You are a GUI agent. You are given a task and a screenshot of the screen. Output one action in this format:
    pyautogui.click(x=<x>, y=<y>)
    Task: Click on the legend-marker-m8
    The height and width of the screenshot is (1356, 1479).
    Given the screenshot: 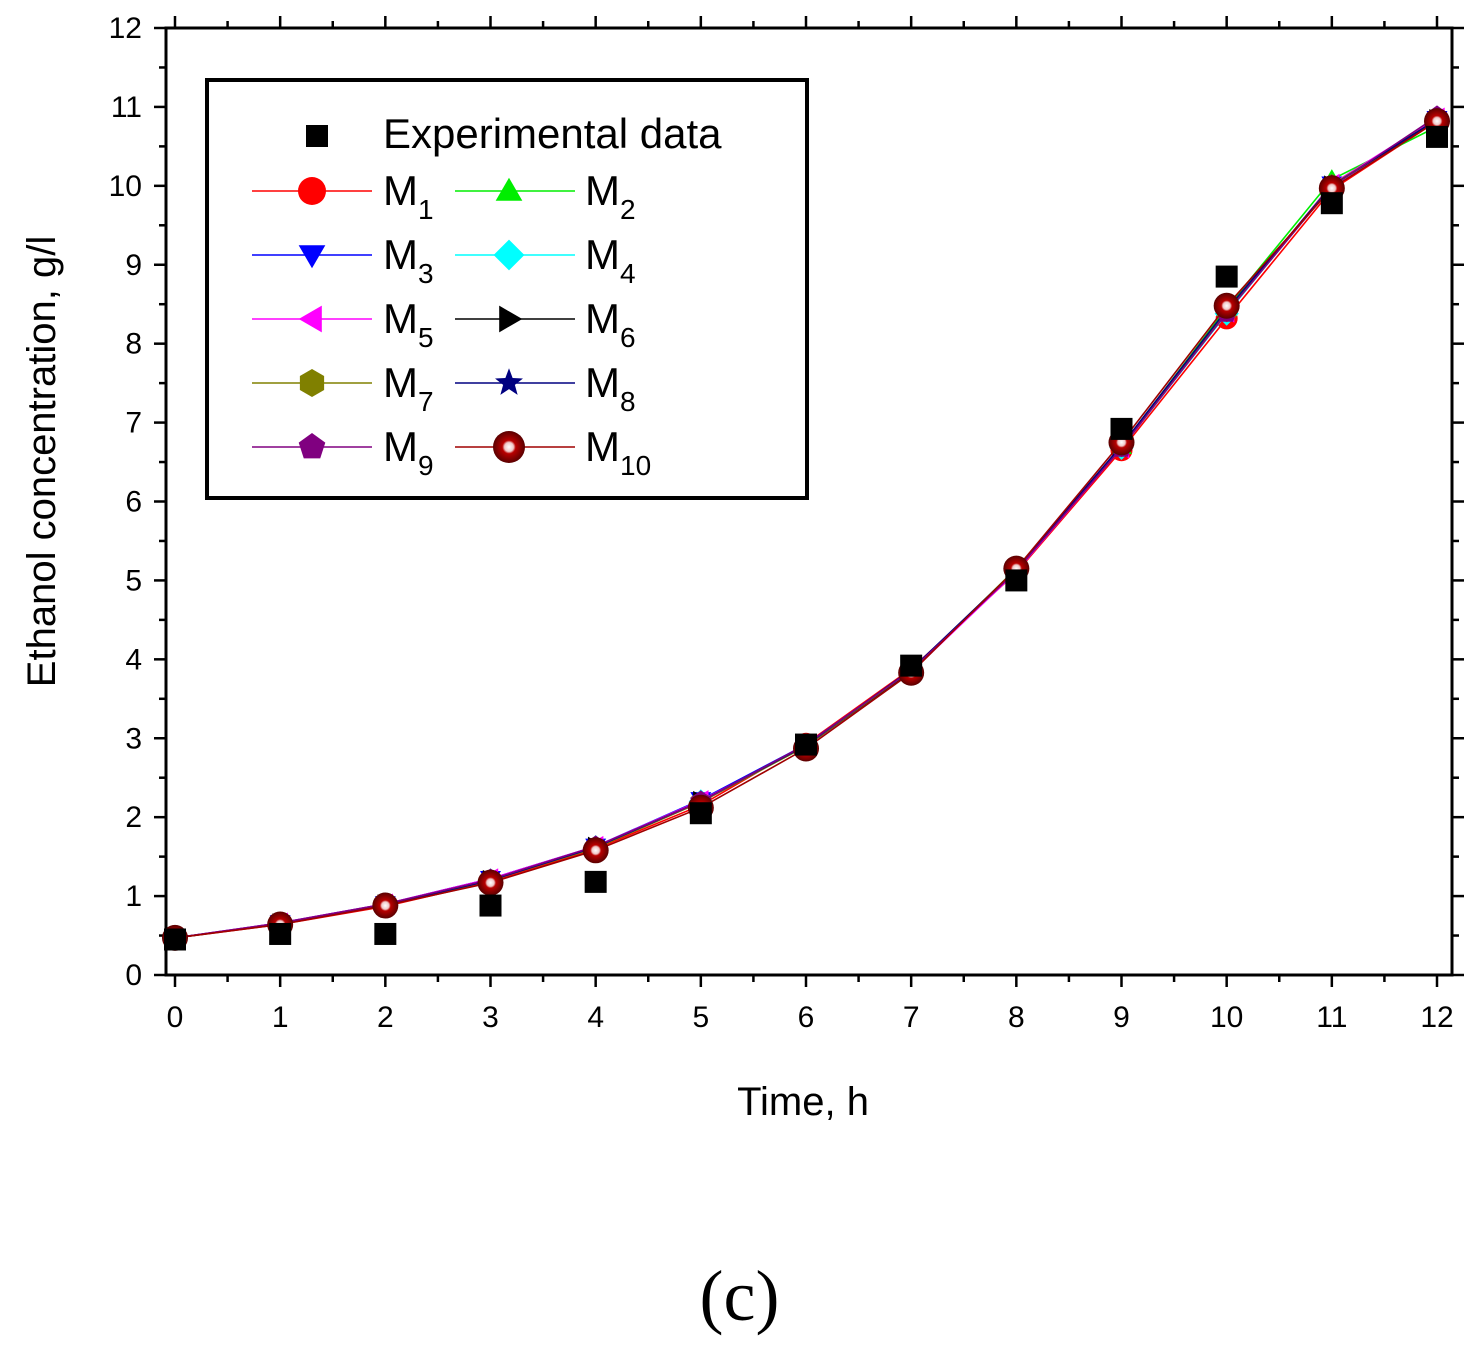 What is the action you would take?
    pyautogui.click(x=509, y=381)
    